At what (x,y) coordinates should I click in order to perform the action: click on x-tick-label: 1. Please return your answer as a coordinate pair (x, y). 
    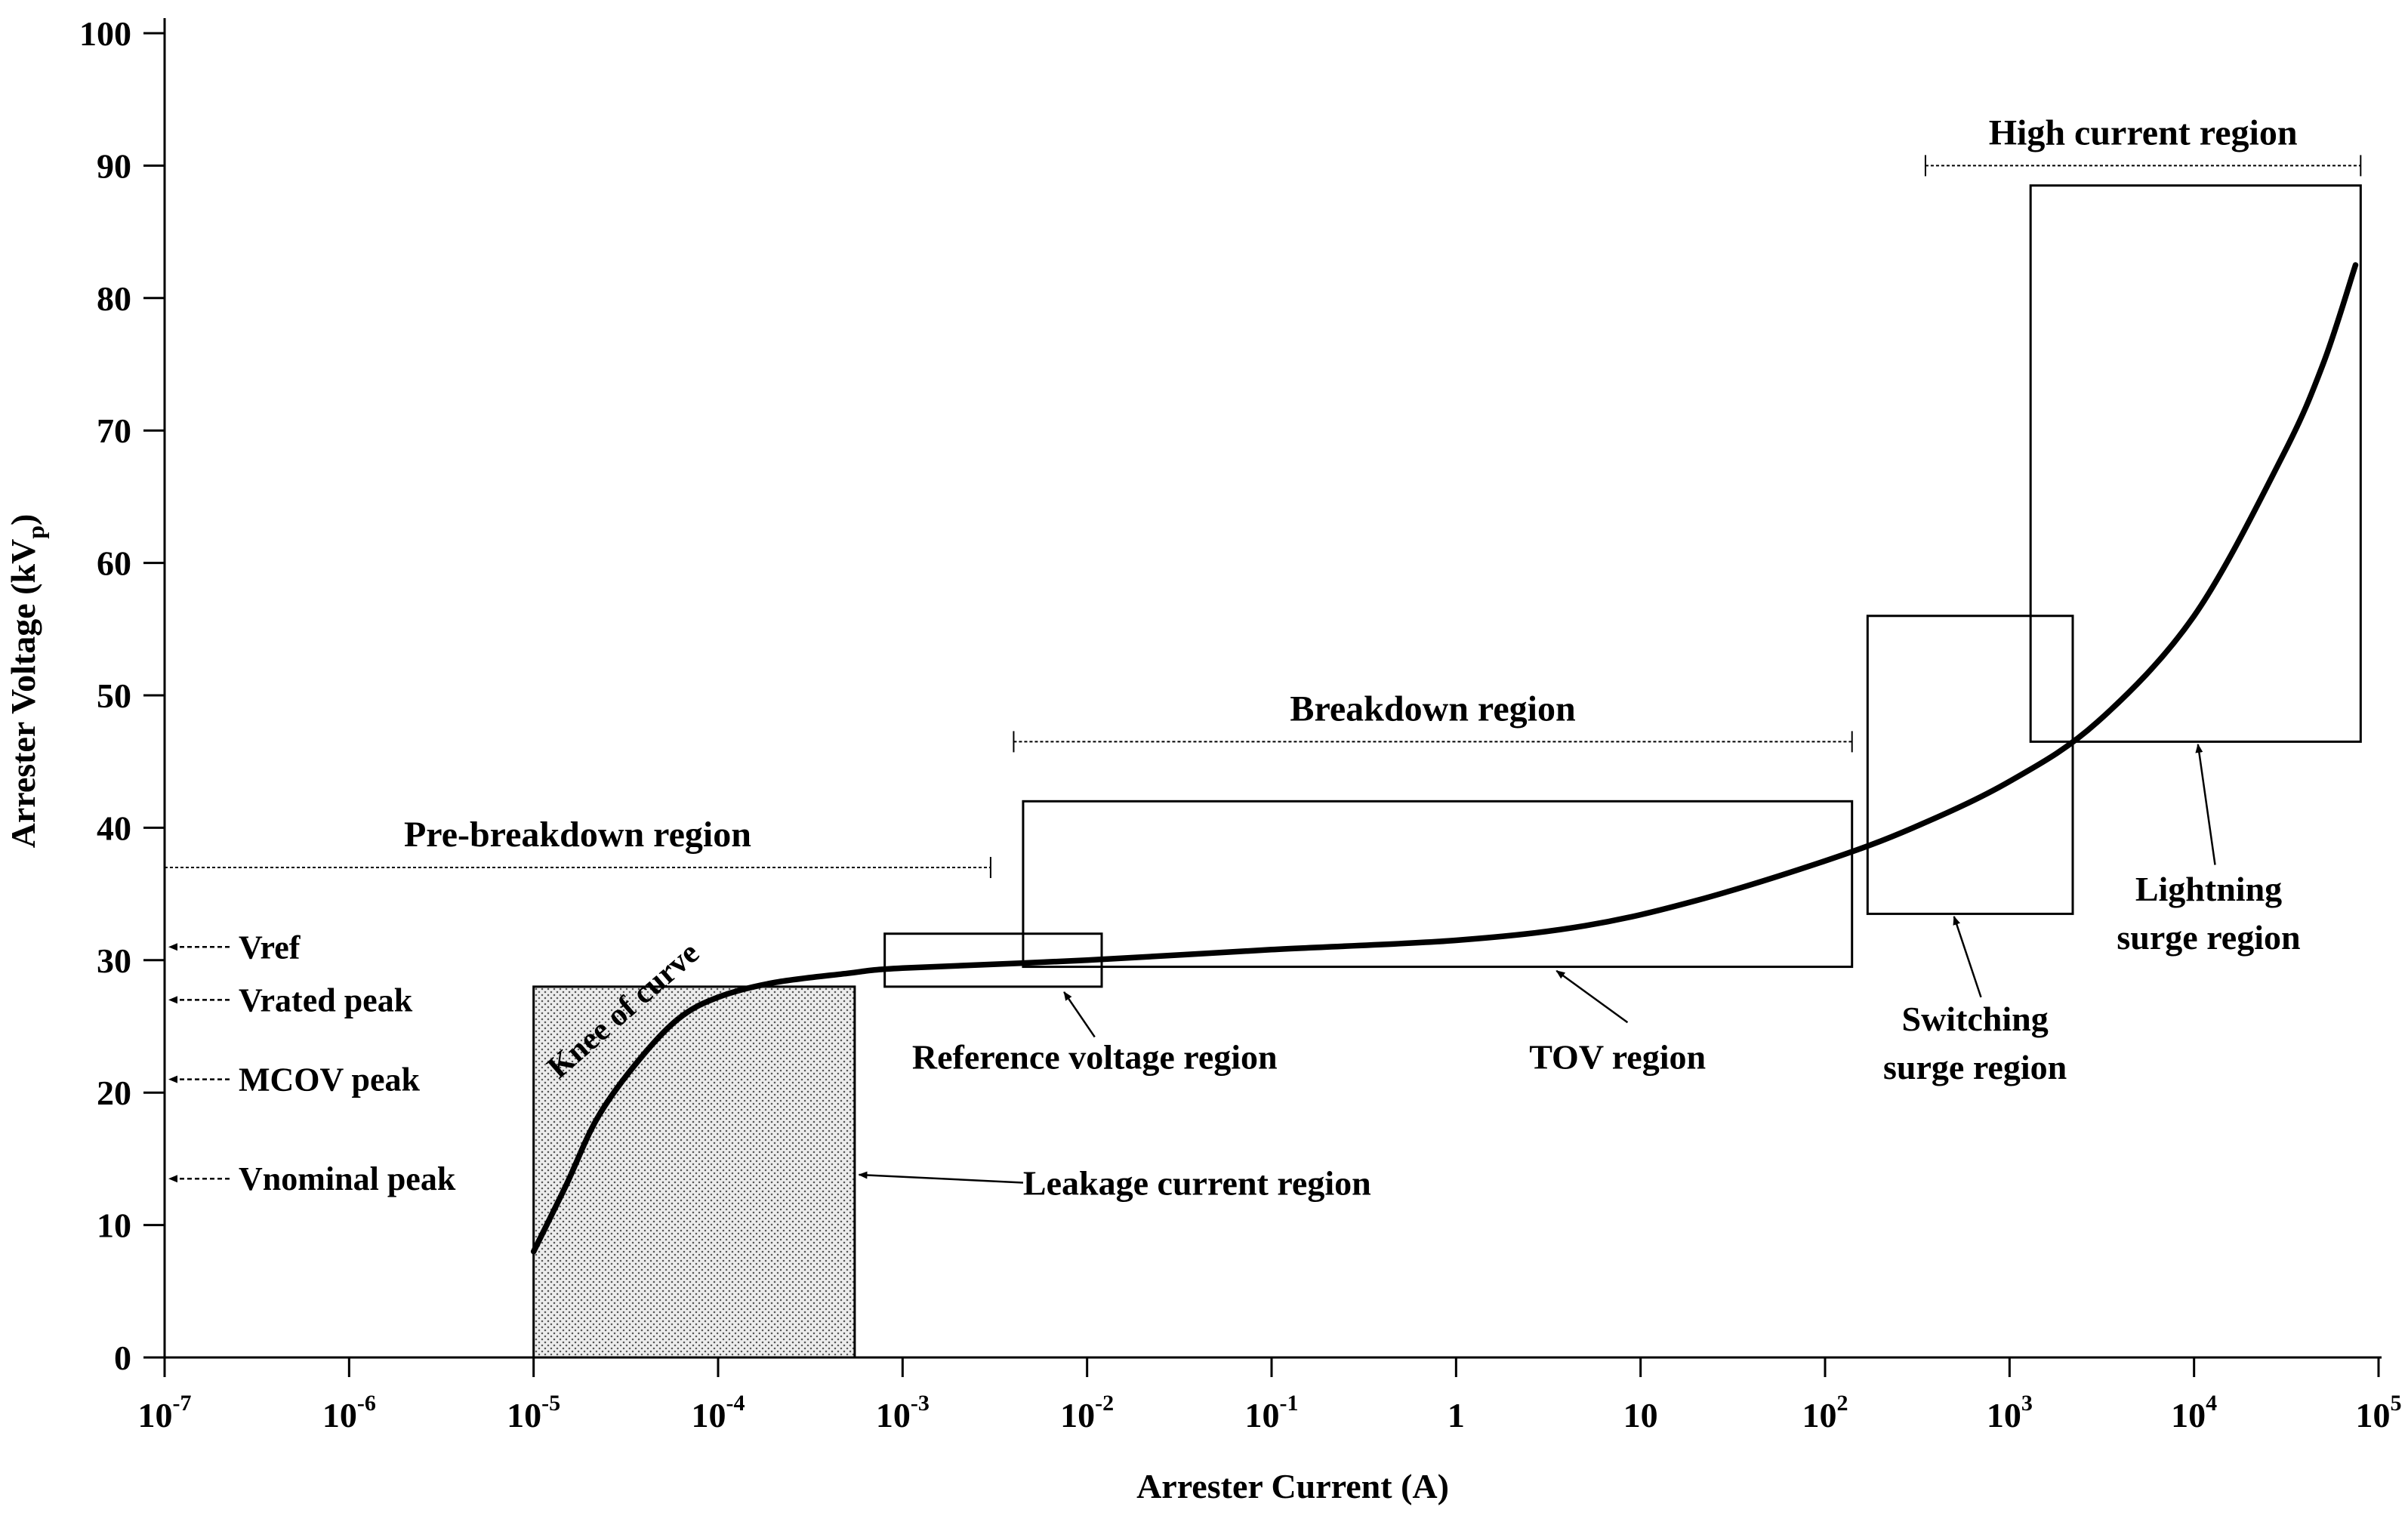
    Looking at the image, I should click on (1456, 1415).